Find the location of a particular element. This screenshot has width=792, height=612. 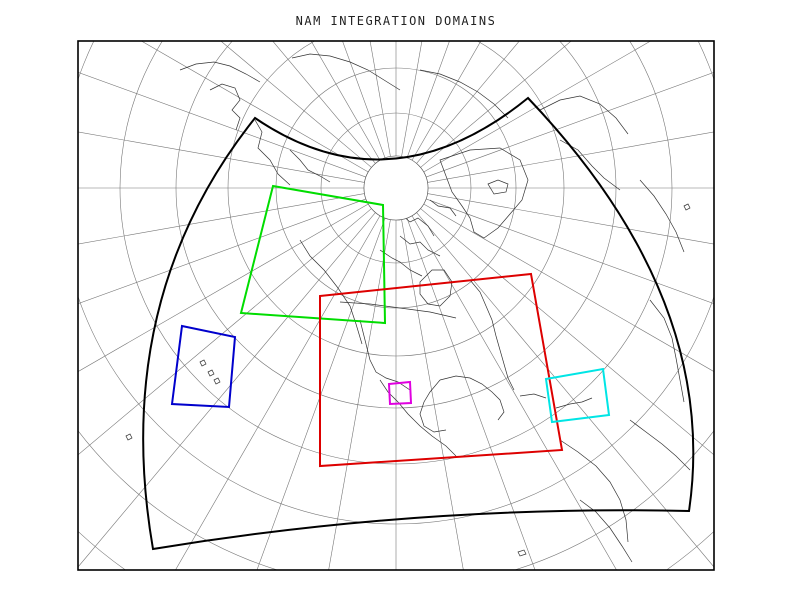

domain-alaska-outline is located at coordinates (313, 254).